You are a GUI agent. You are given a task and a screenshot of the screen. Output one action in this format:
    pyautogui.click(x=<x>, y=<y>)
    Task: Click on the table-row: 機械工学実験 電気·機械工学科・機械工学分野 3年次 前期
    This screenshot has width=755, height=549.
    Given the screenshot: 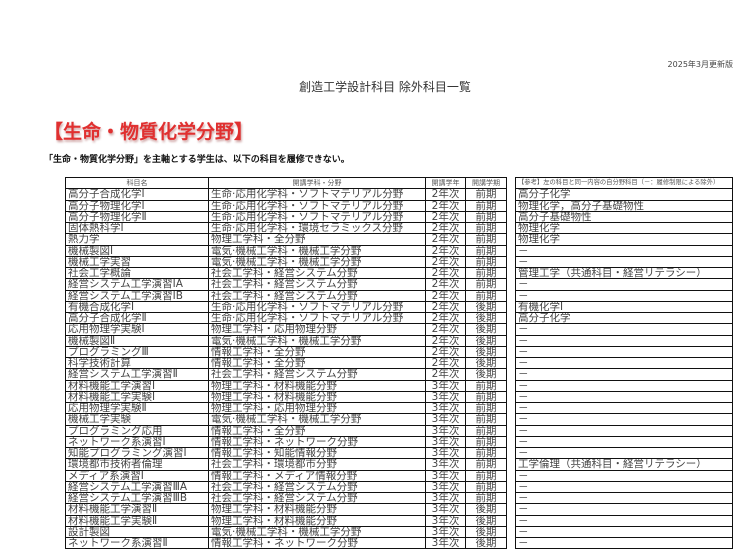 What is the action you would take?
    pyautogui.click(x=286, y=419)
    